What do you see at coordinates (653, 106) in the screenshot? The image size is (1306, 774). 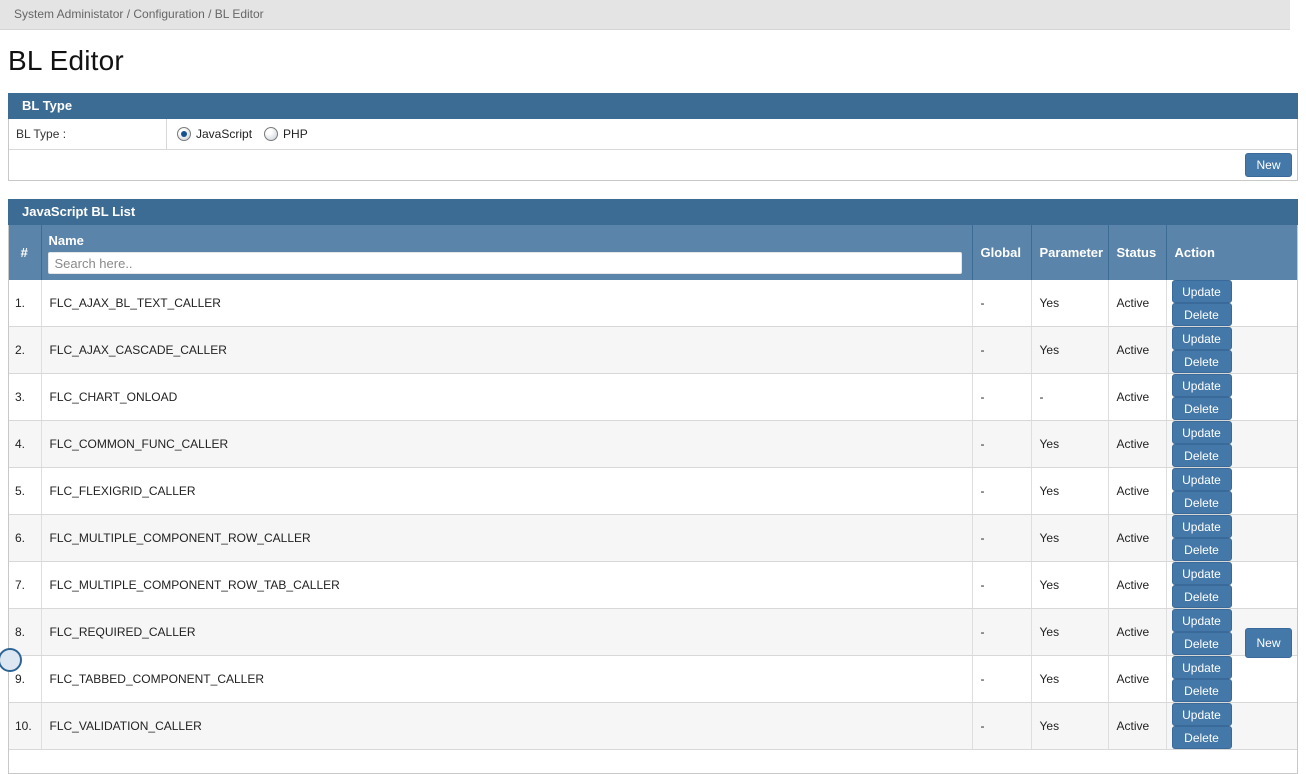 I see `bl-type-panel-header: BL Type` at bounding box center [653, 106].